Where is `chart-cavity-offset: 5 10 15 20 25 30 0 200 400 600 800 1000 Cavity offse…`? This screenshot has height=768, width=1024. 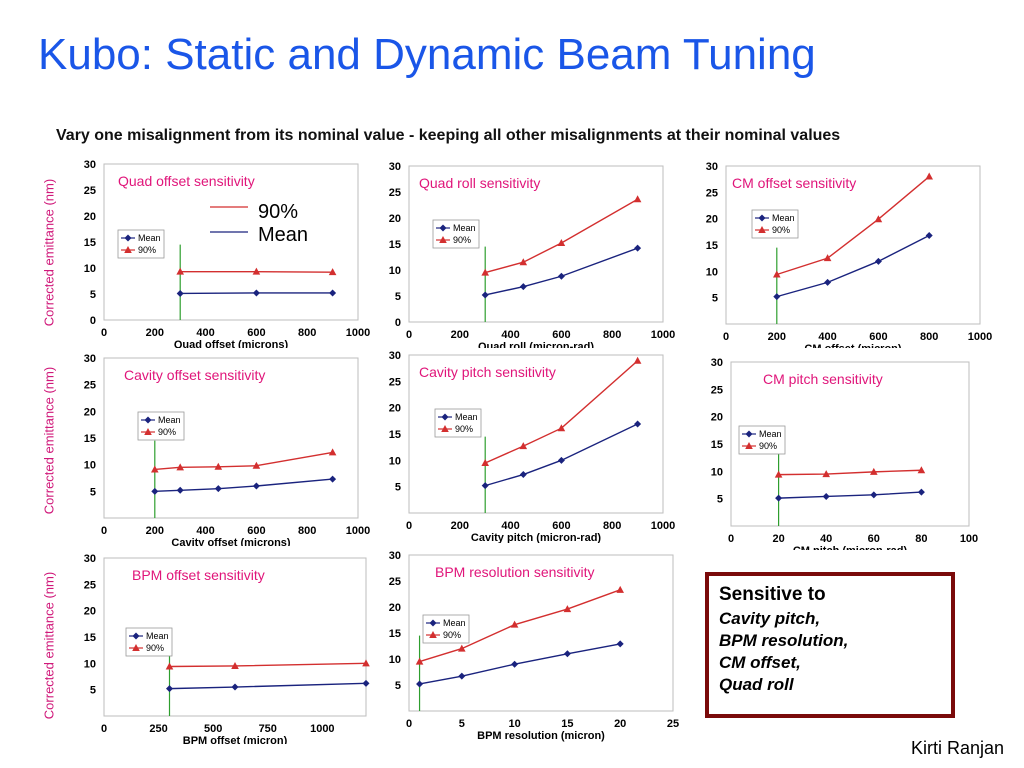
chart-cavity-offset: 5 10 15 20 25 30 0 200 400 600 800 1000 Cavity offse… is located at coordinates (227, 449).